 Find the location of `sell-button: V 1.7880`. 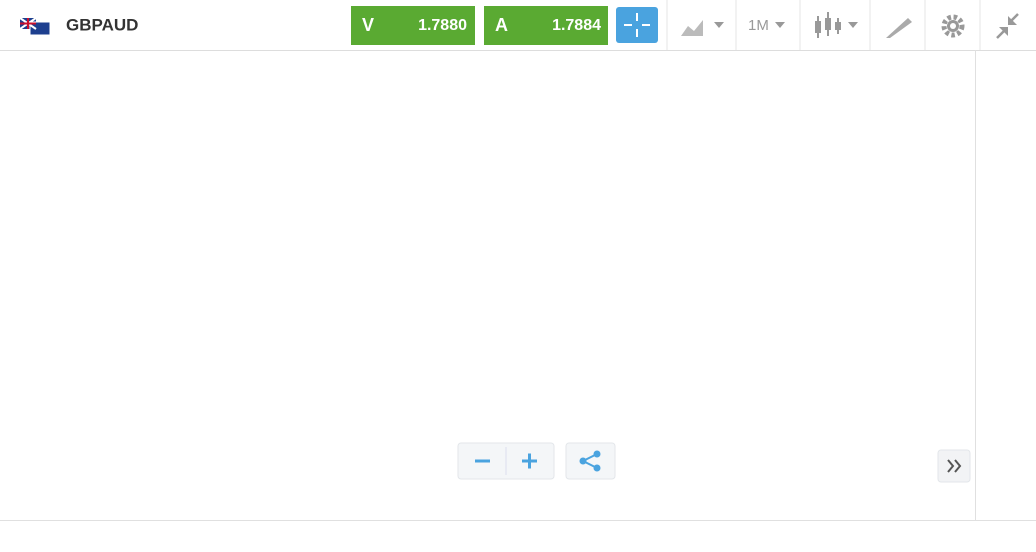

sell-button: V 1.7880 is located at coordinates (413, 25).